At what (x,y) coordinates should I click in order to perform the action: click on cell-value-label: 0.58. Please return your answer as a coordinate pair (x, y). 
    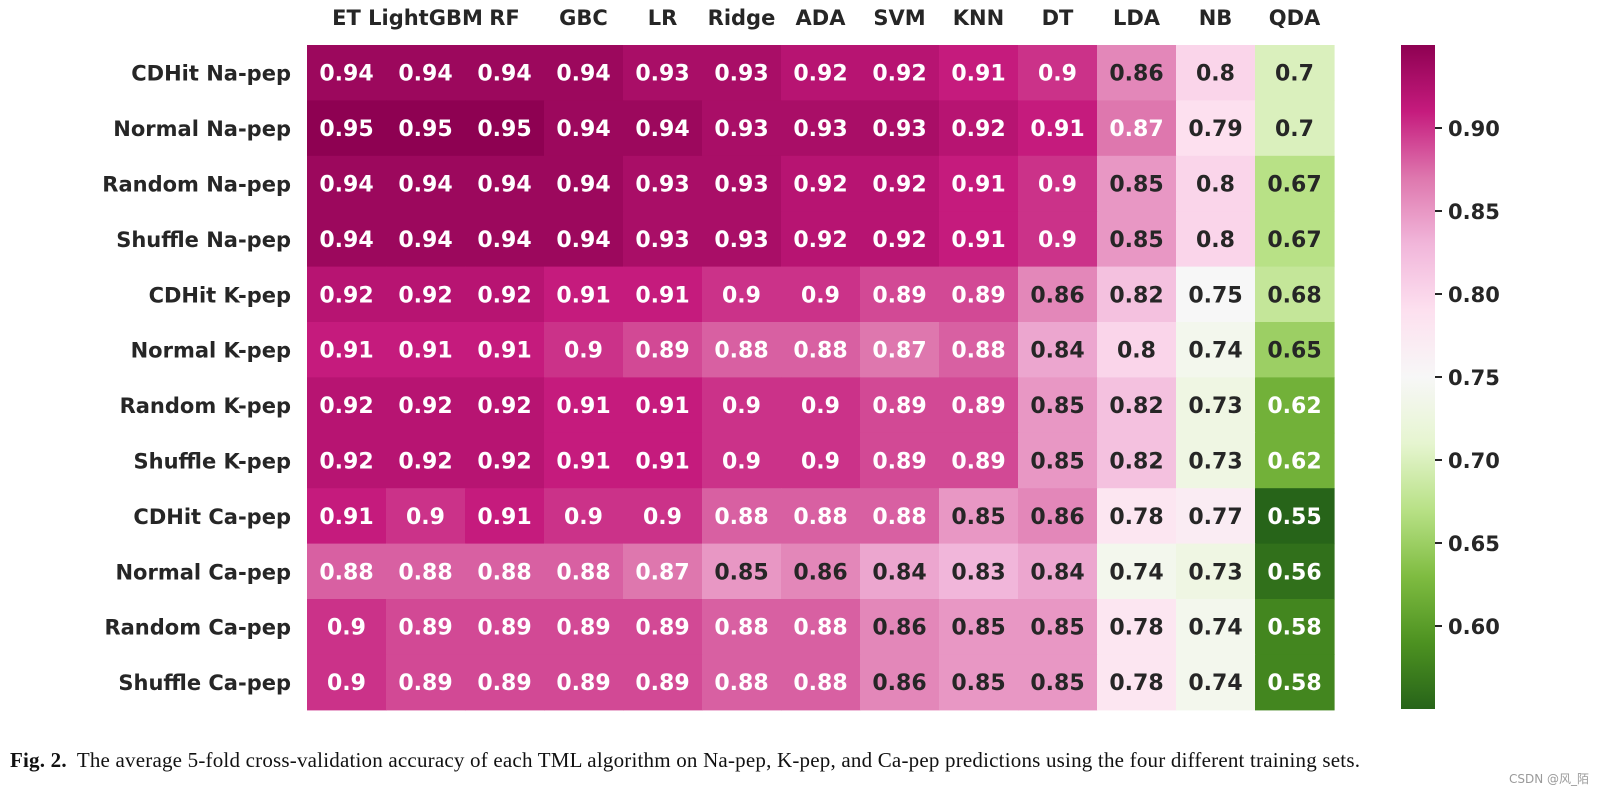
    Looking at the image, I should click on (1294, 628).